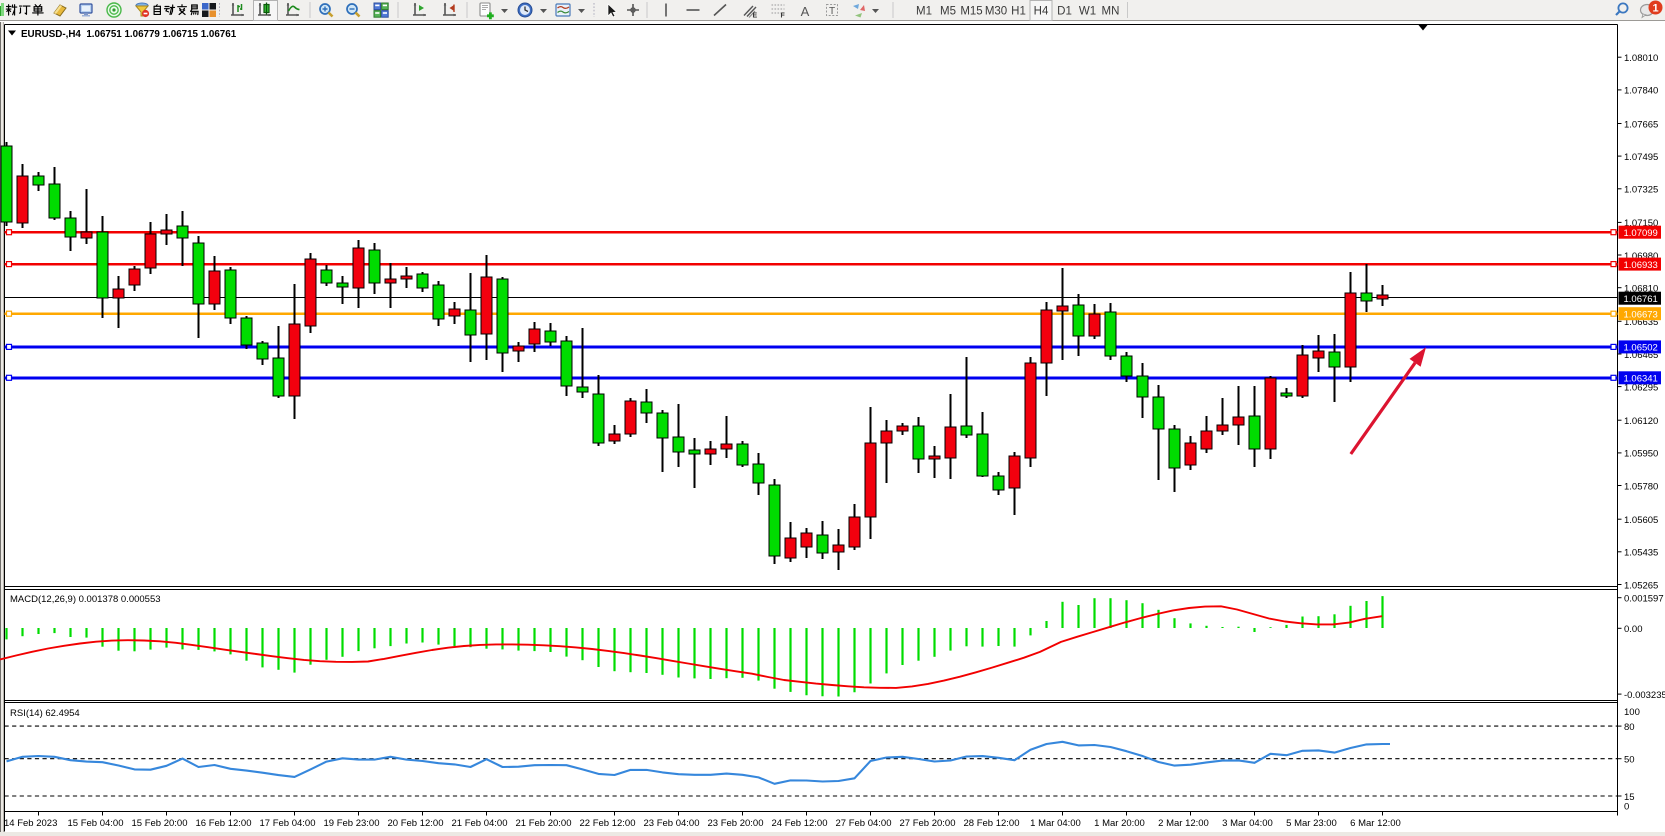 The image size is (1665, 836). I want to click on svg-text: M30, so click(996, 12).